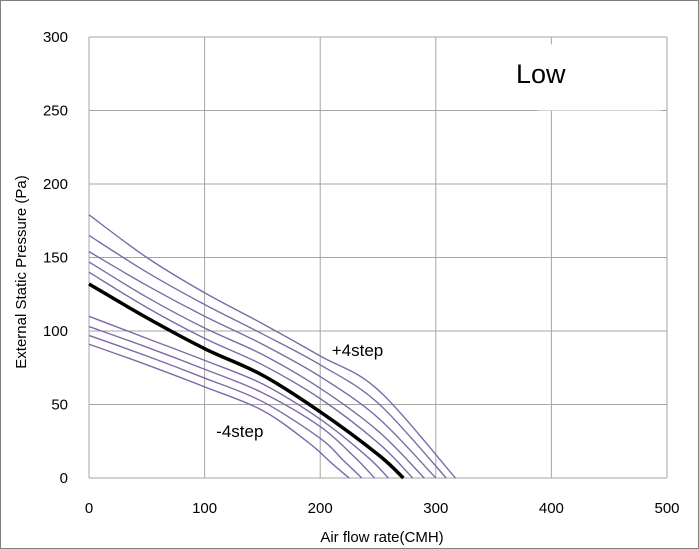  What do you see at coordinates (64, 478) in the screenshot?
I see `y-tick-label: 0` at bounding box center [64, 478].